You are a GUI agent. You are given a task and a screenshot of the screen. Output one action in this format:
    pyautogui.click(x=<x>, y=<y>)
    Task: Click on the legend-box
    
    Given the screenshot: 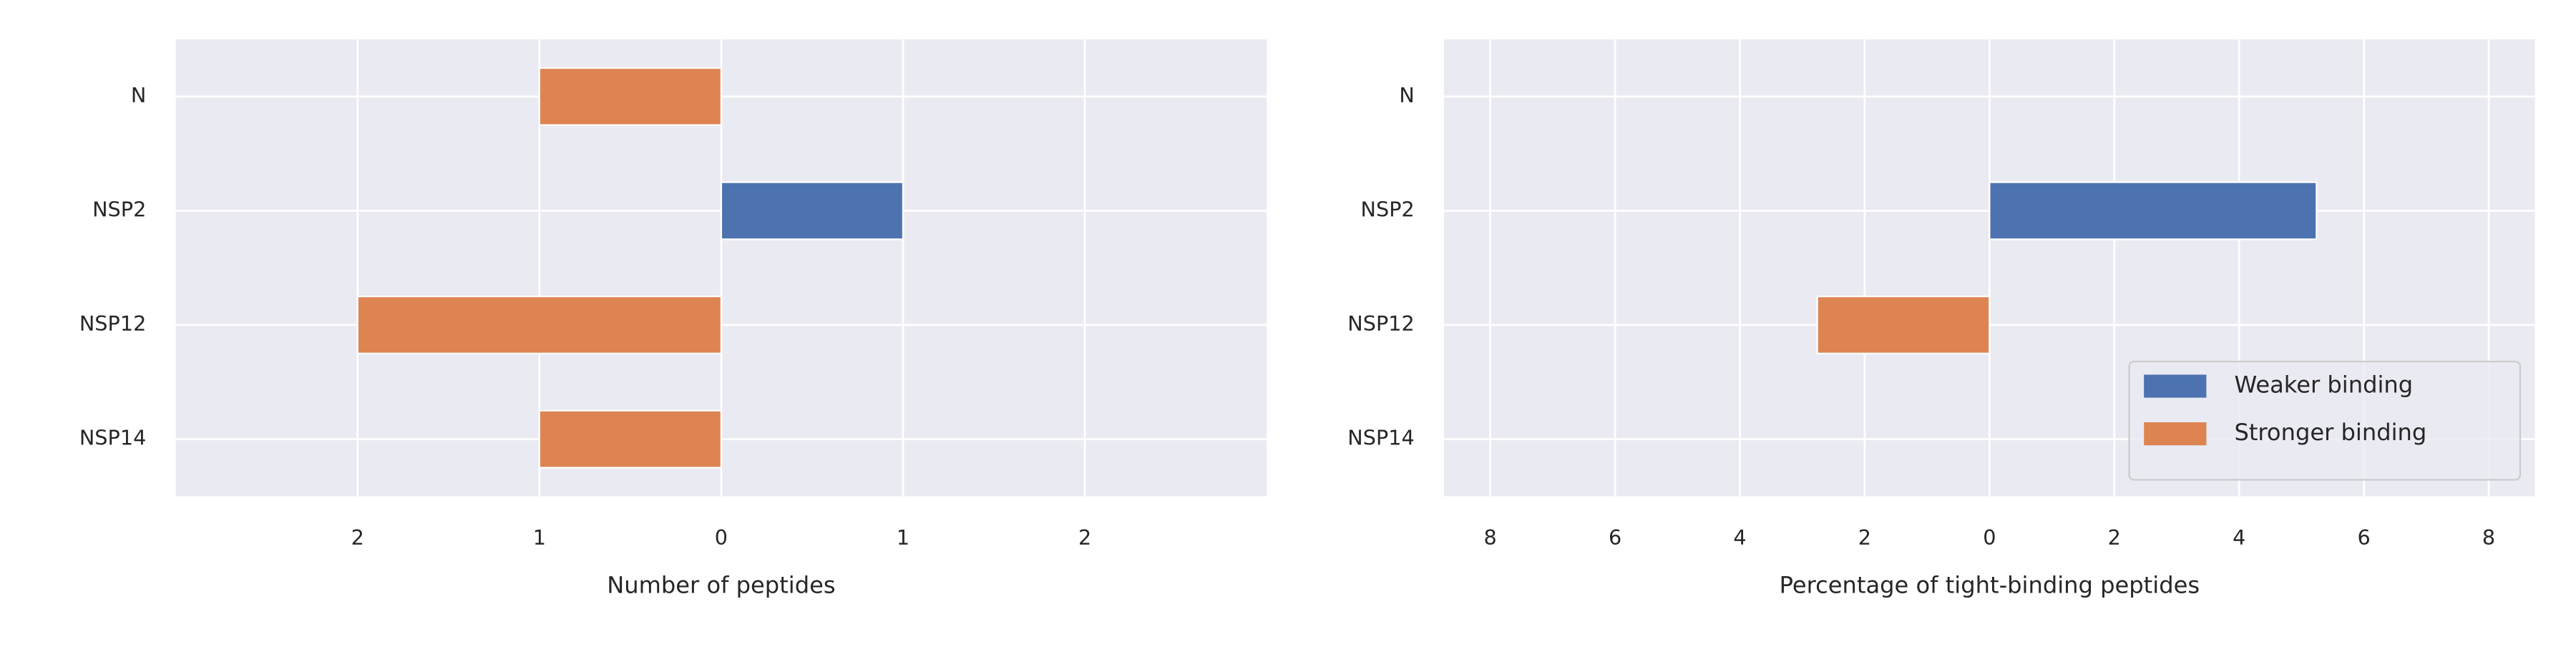 What is the action you would take?
    pyautogui.click(x=2325, y=420)
    